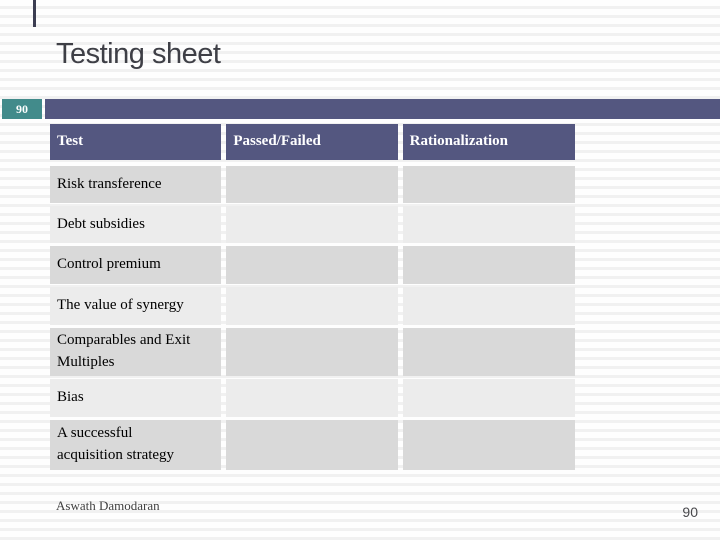 The height and width of the screenshot is (540, 720). I want to click on slide-number-badge: 90, so click(22, 109).